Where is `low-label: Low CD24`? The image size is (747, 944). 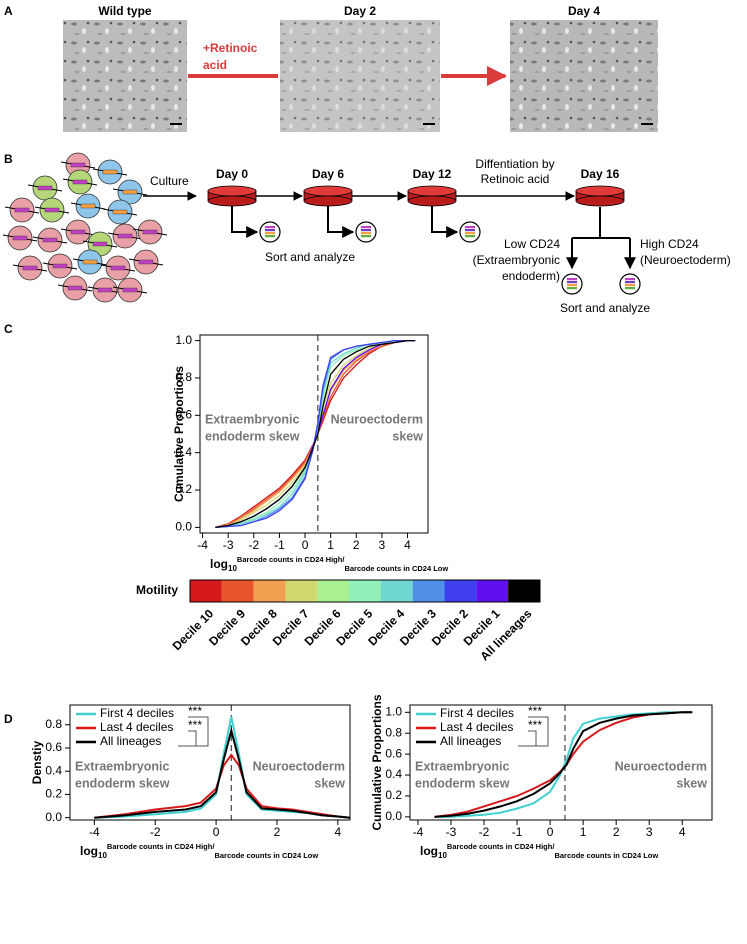 low-label: Low CD24 is located at coordinates (532, 244).